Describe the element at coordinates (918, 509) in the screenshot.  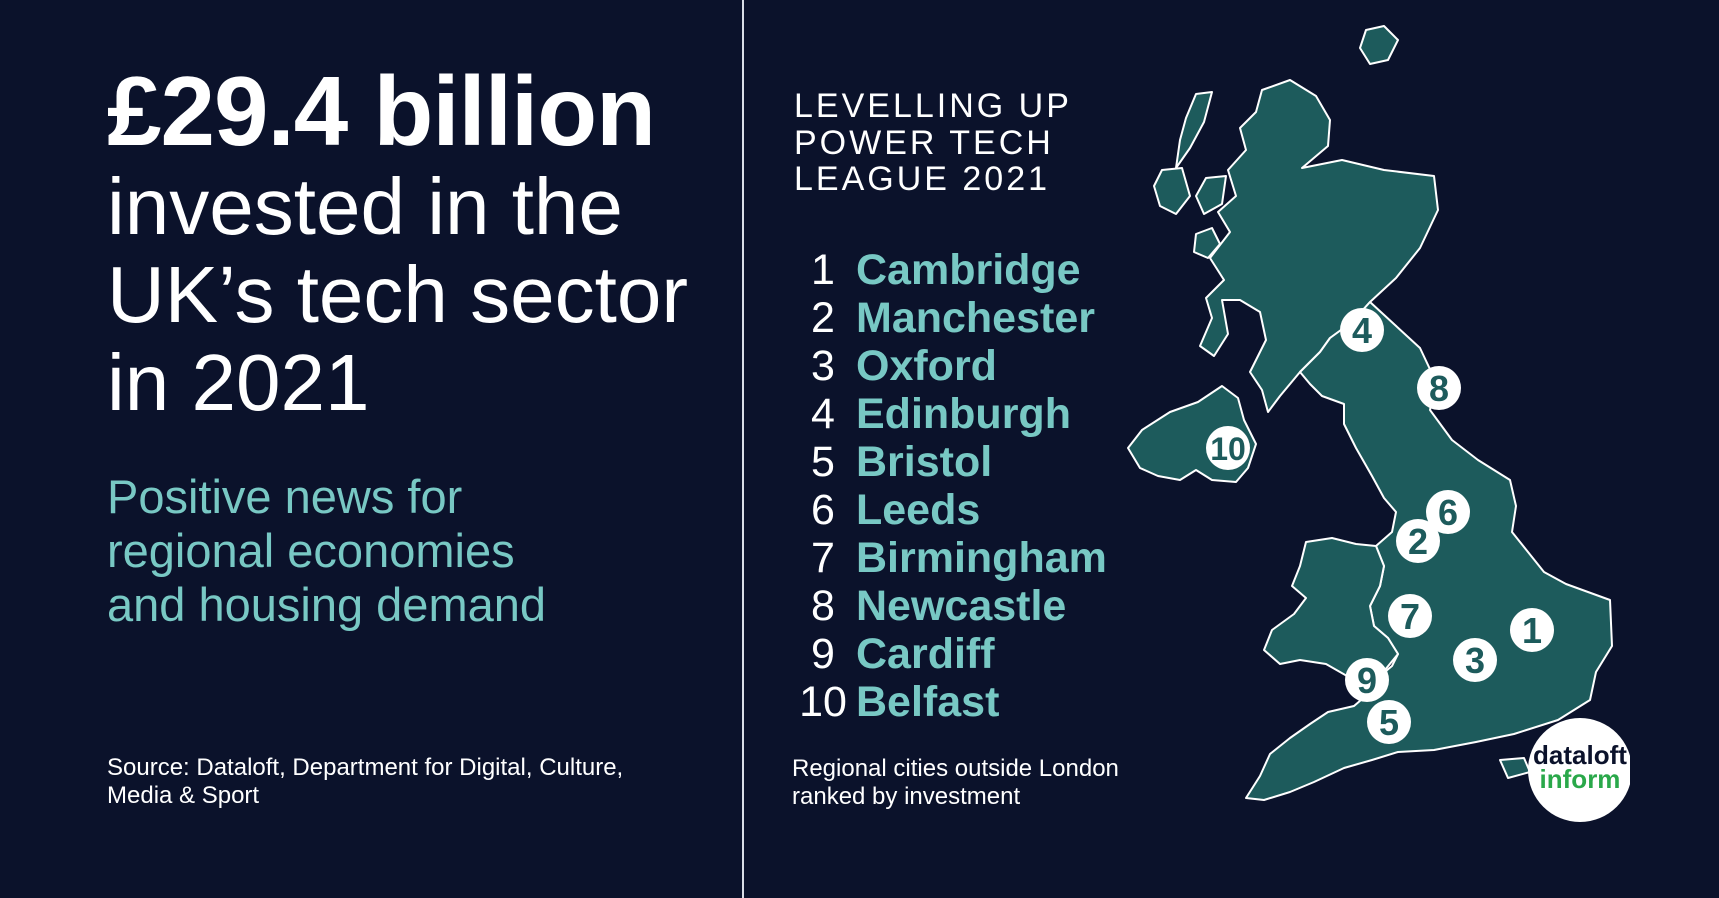
I see `city-name: Leeds` at that location.